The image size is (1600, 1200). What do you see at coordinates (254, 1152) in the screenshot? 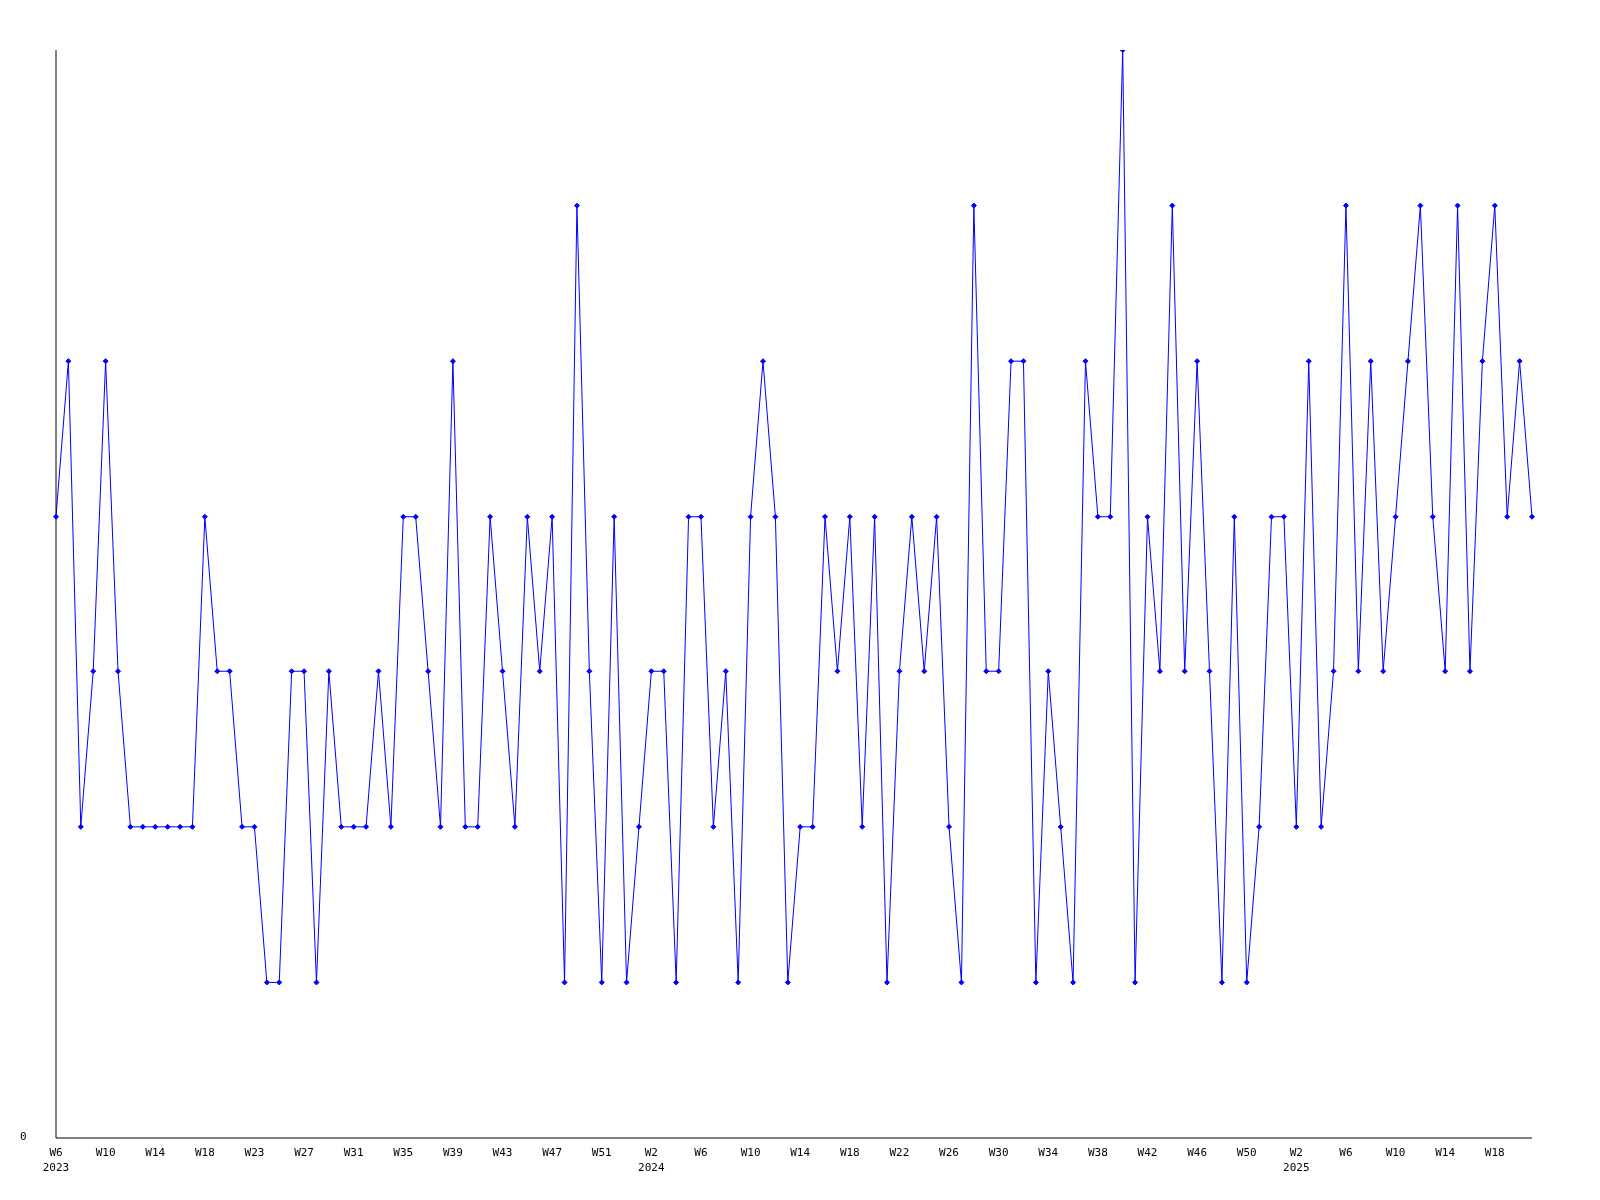
I see `x-tick-label: W23` at bounding box center [254, 1152].